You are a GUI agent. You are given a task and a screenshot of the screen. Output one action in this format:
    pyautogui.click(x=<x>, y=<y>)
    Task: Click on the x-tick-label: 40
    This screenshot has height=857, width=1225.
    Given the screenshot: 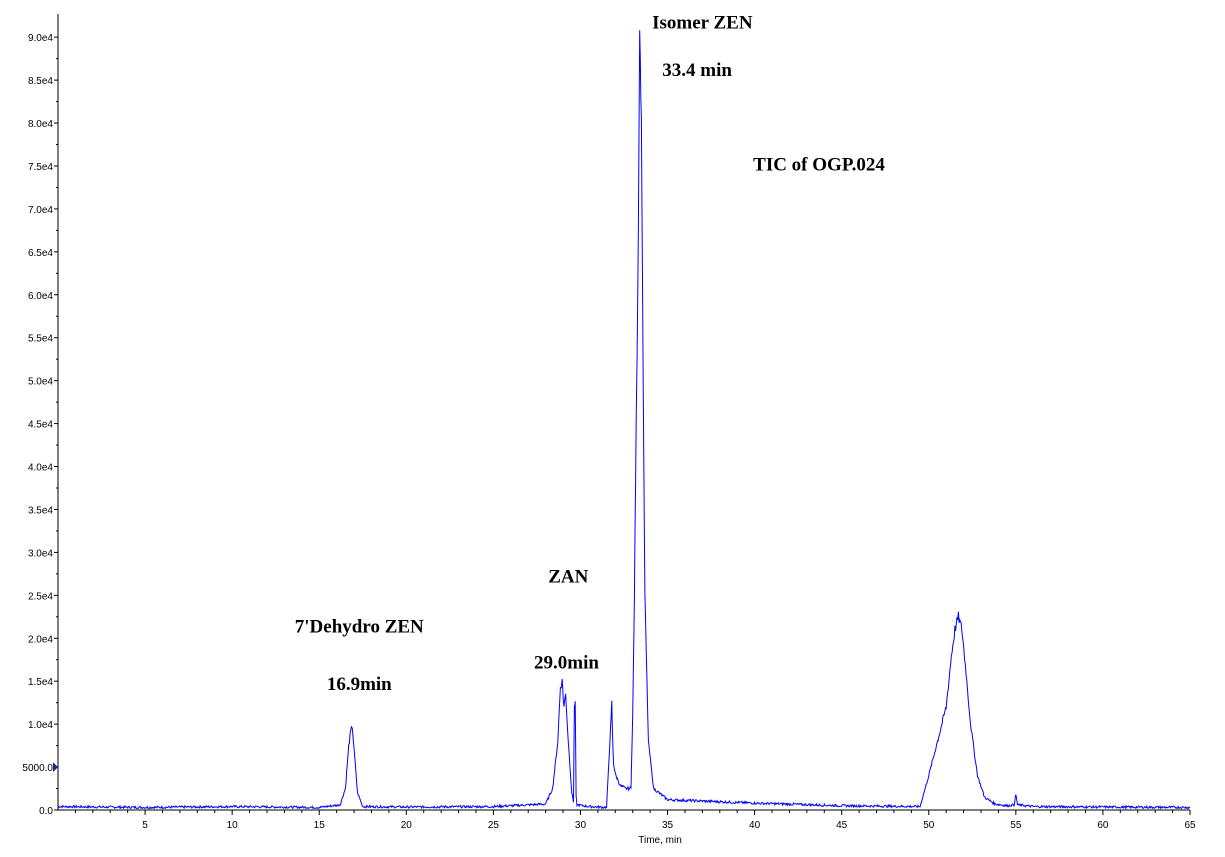 What is the action you would take?
    pyautogui.click(x=755, y=825)
    